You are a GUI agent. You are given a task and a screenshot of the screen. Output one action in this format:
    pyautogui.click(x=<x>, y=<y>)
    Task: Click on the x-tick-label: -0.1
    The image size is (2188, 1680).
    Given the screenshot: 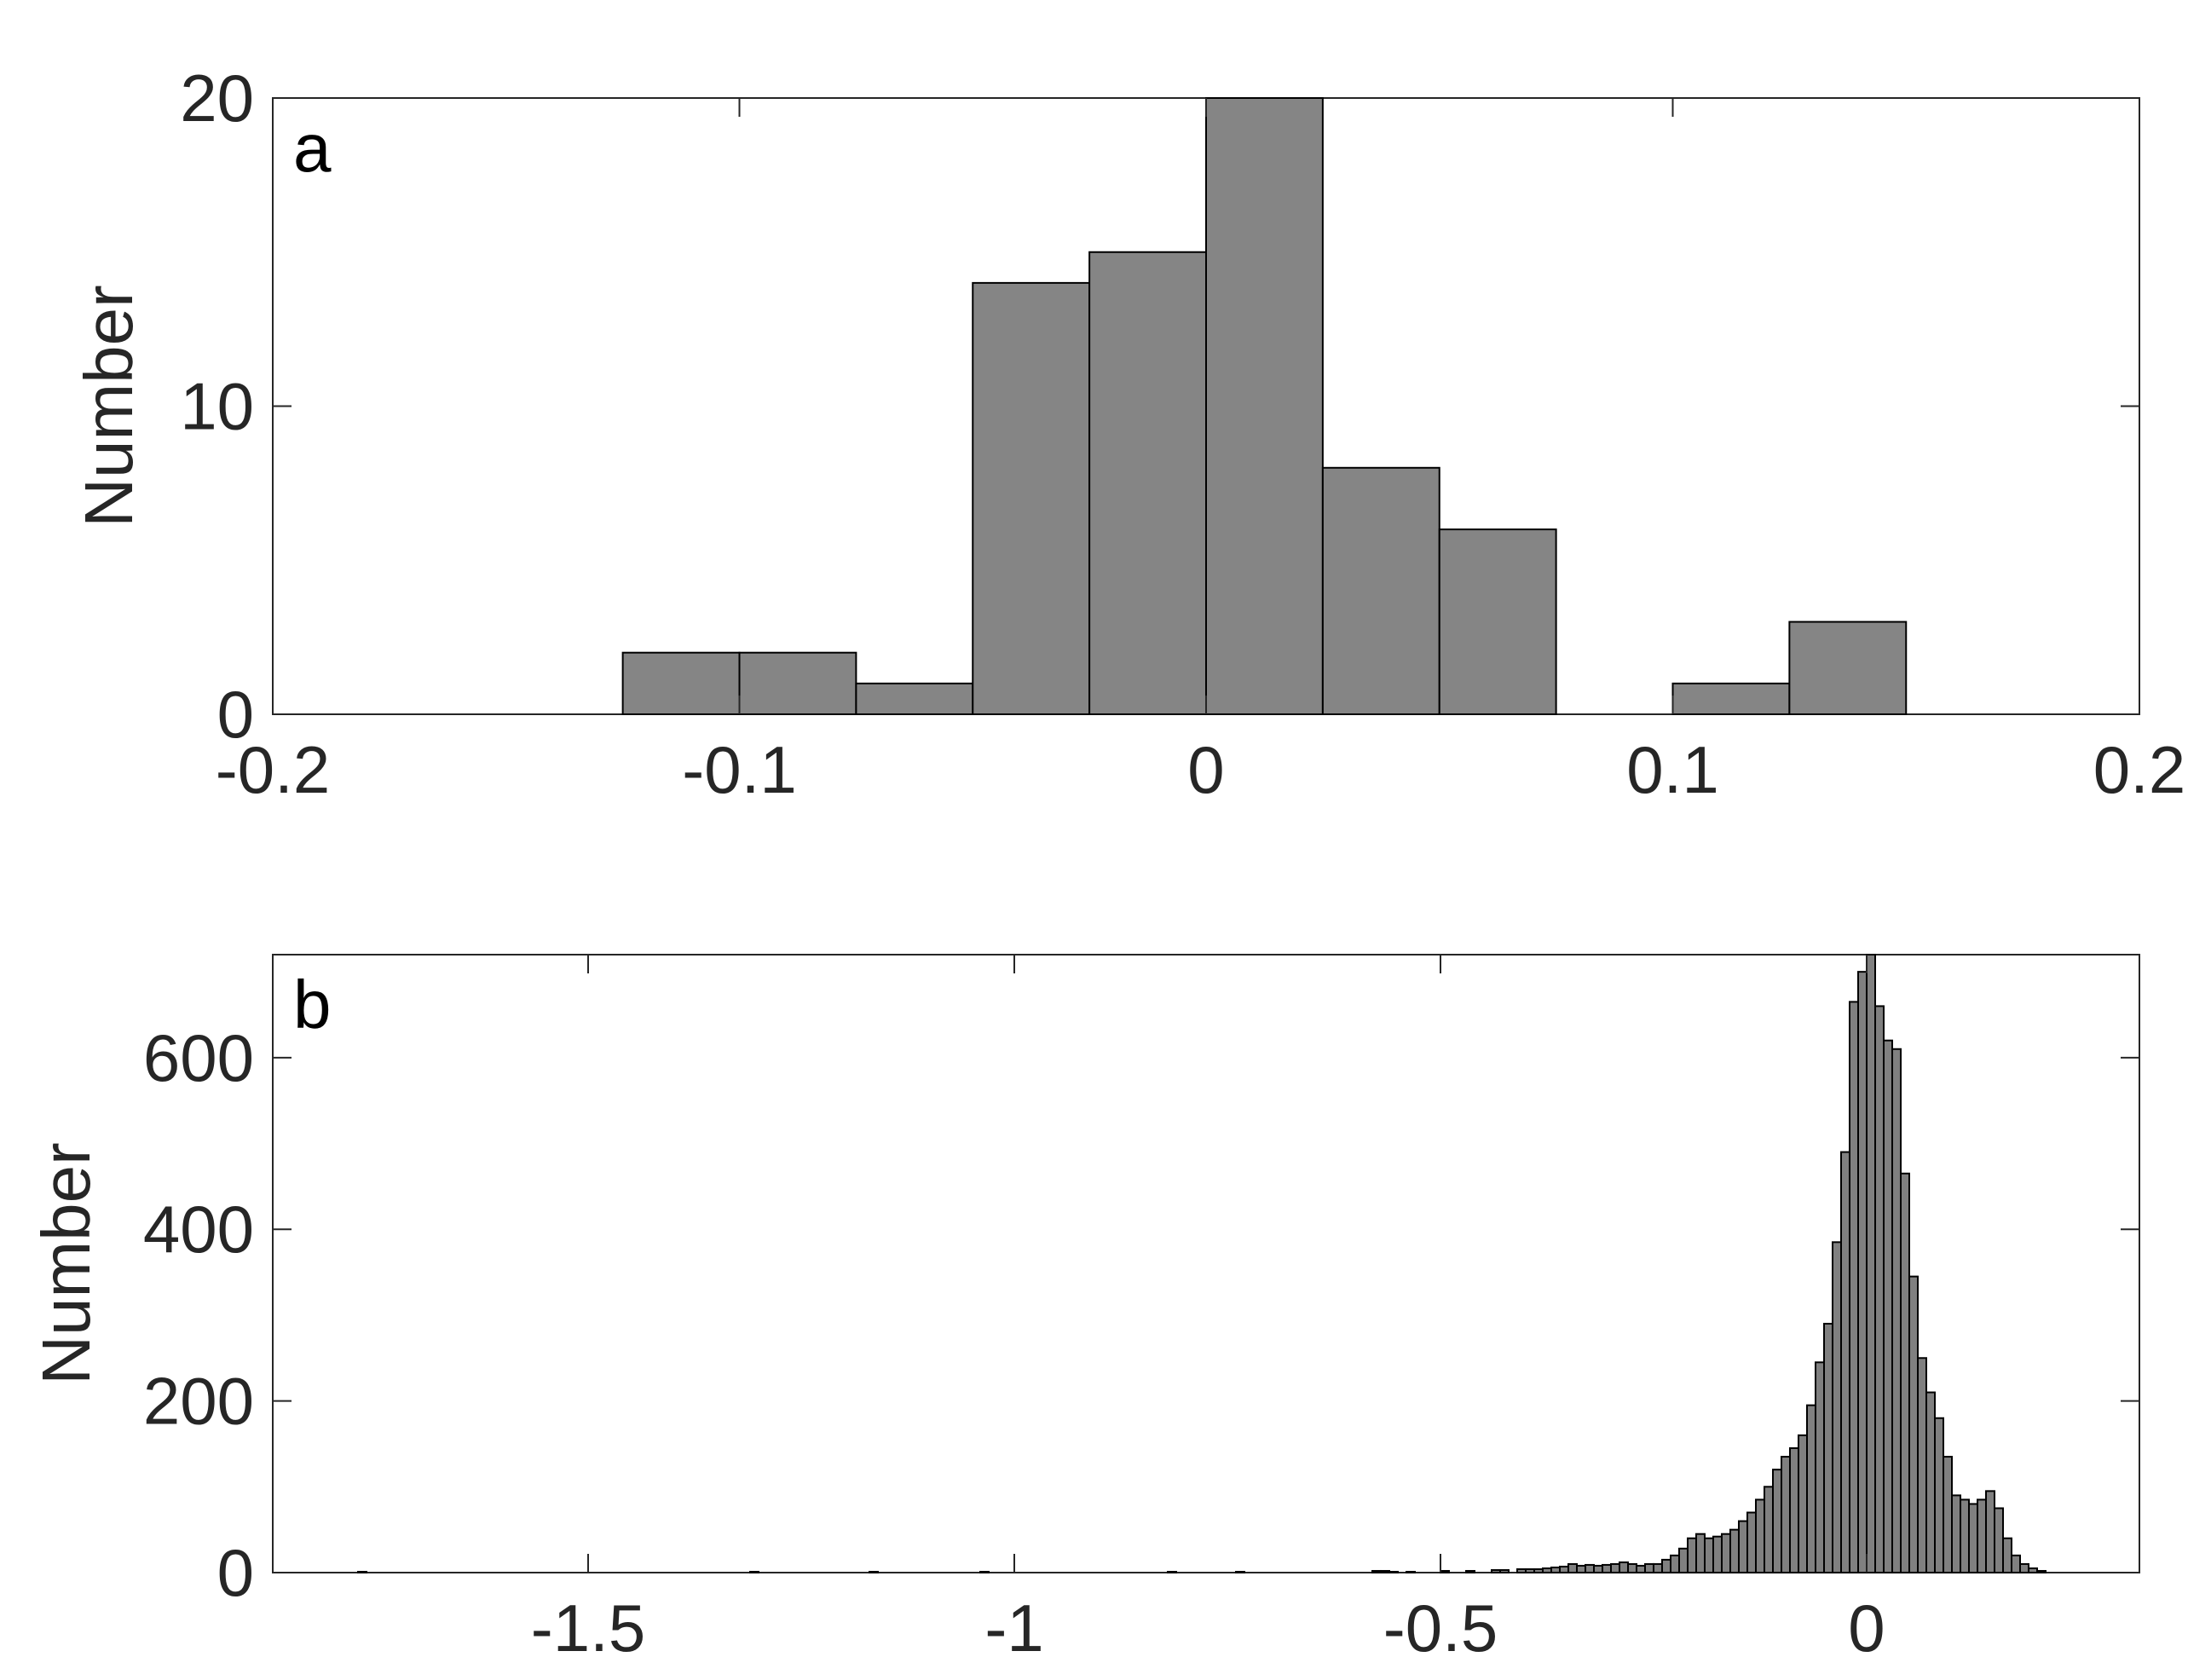 What is the action you would take?
    pyautogui.click(x=739, y=769)
    